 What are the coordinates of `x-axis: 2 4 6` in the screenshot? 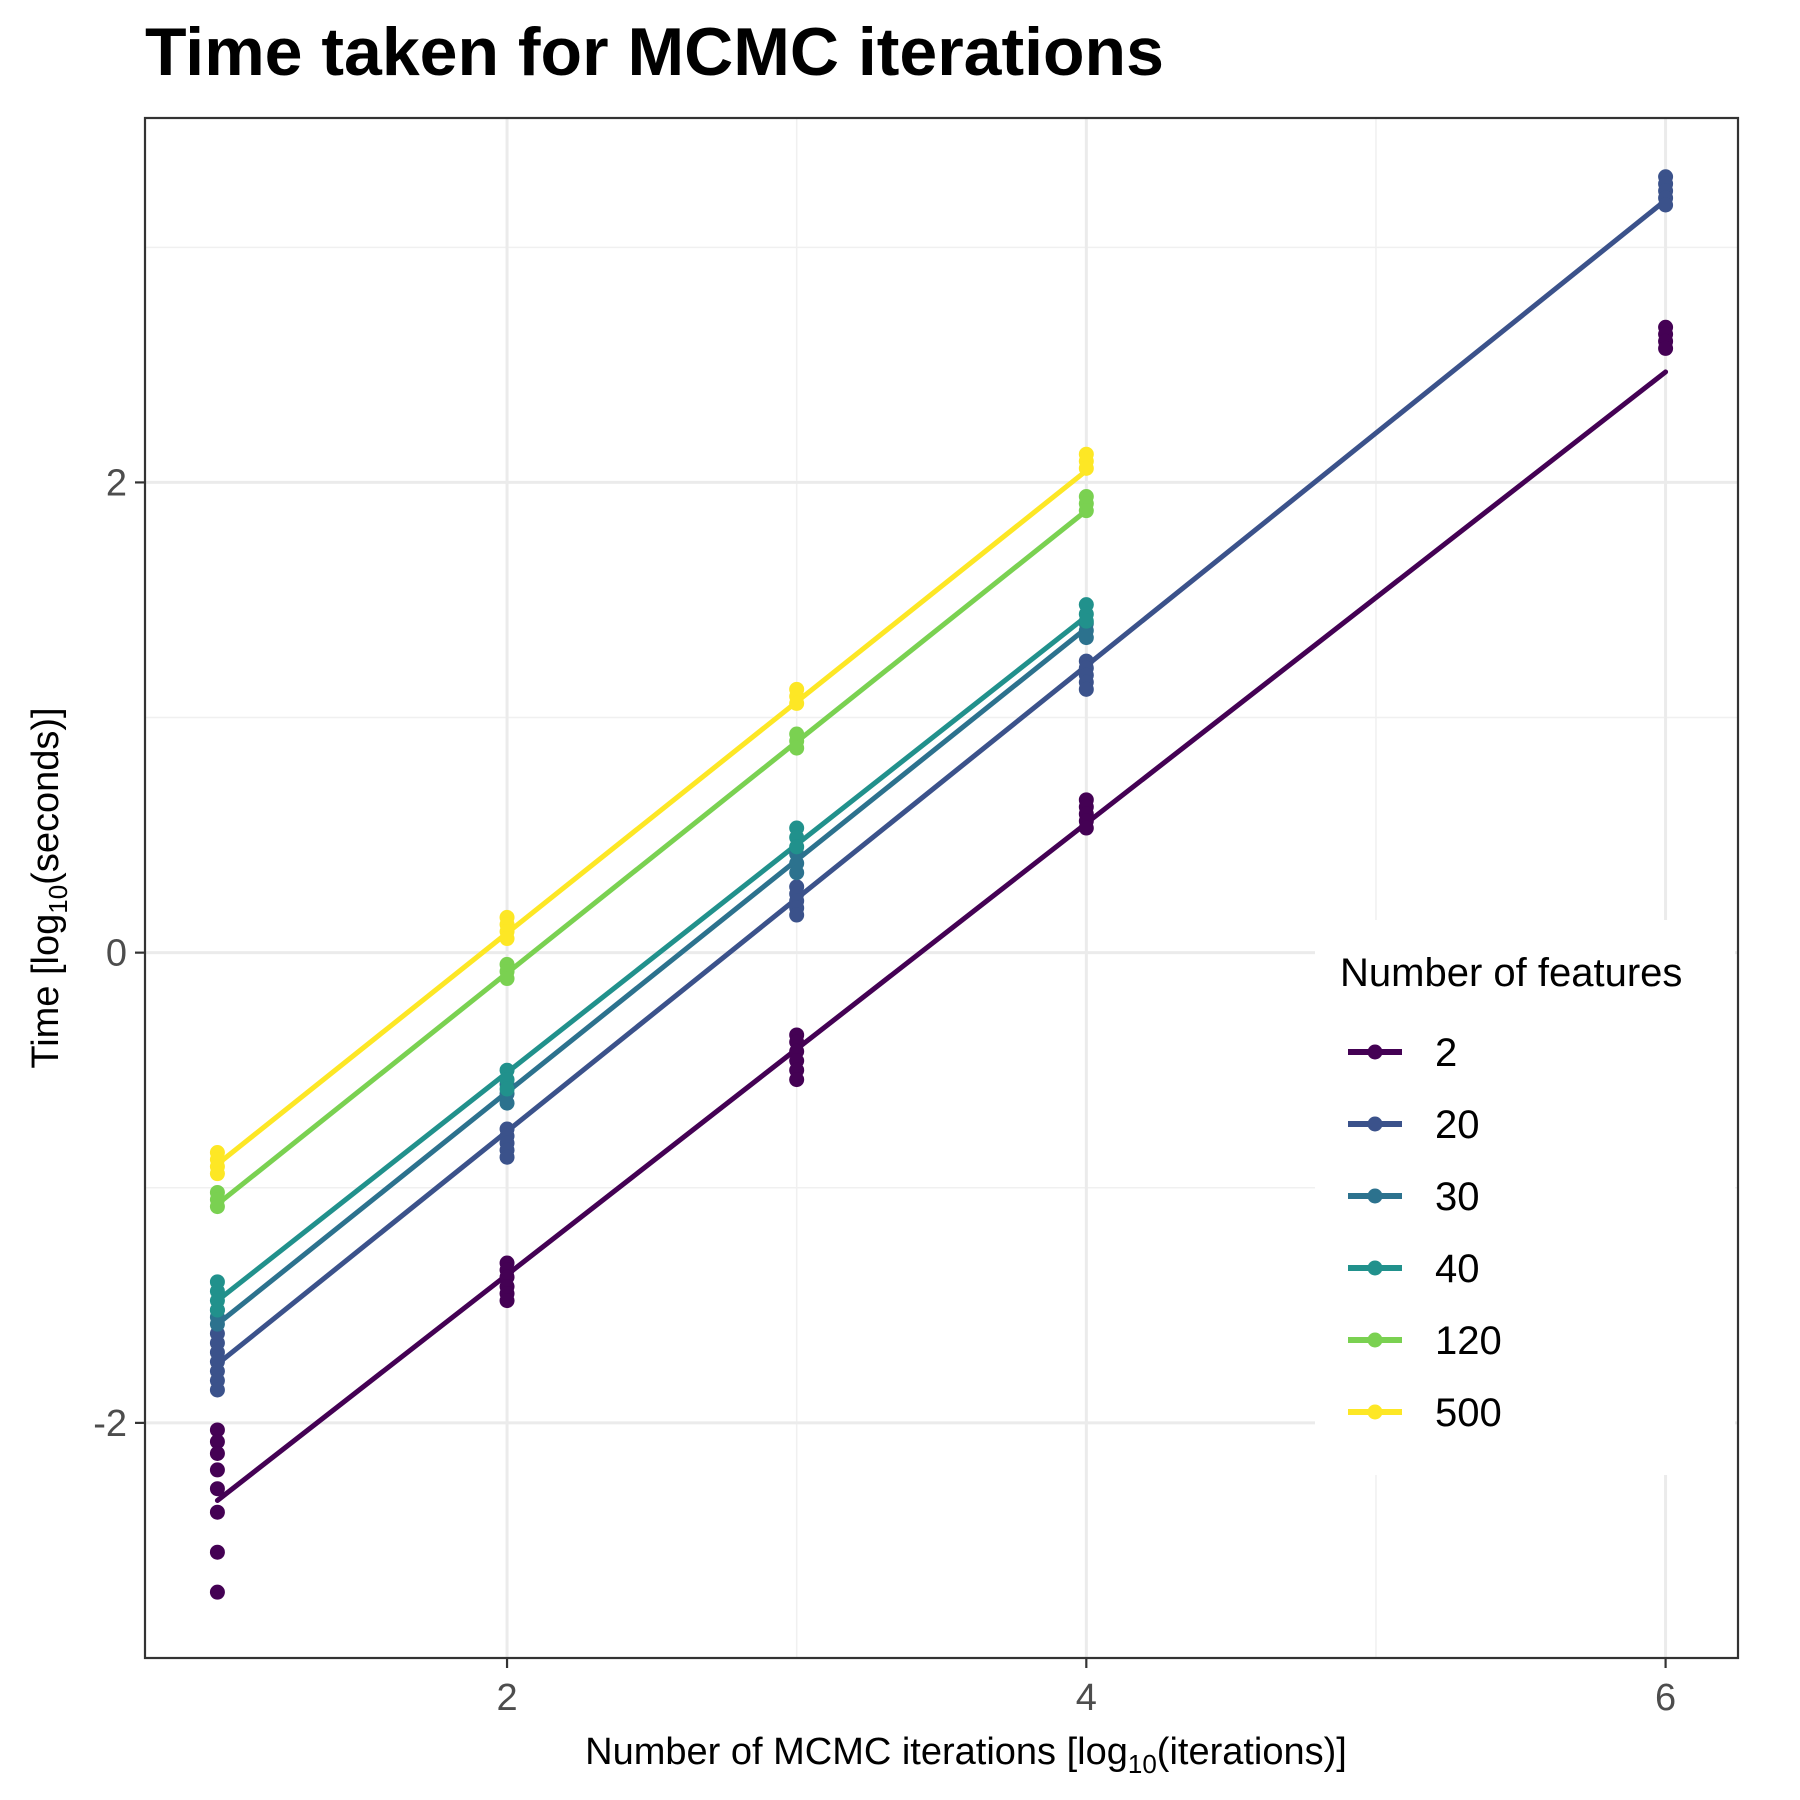 It's located at (1086, 1688).